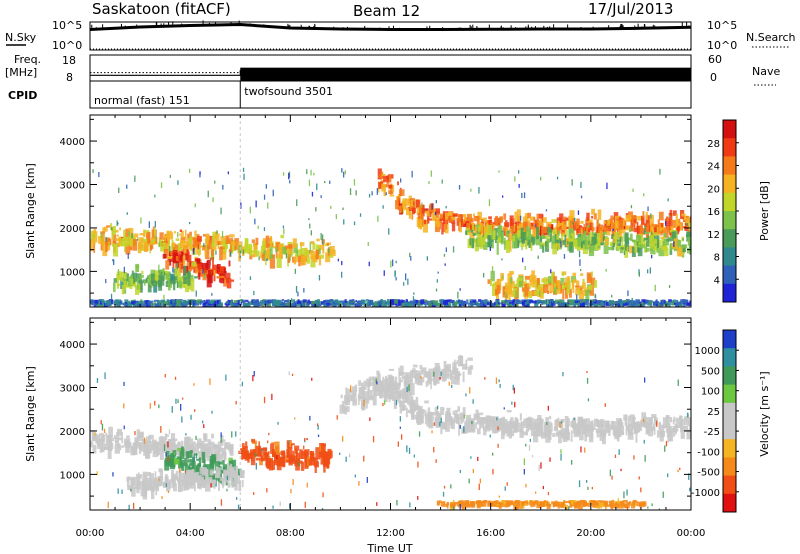 This screenshot has height=554, width=800. What do you see at coordinates (389, 548) in the screenshot?
I see `time-axis-label: Time UT` at bounding box center [389, 548].